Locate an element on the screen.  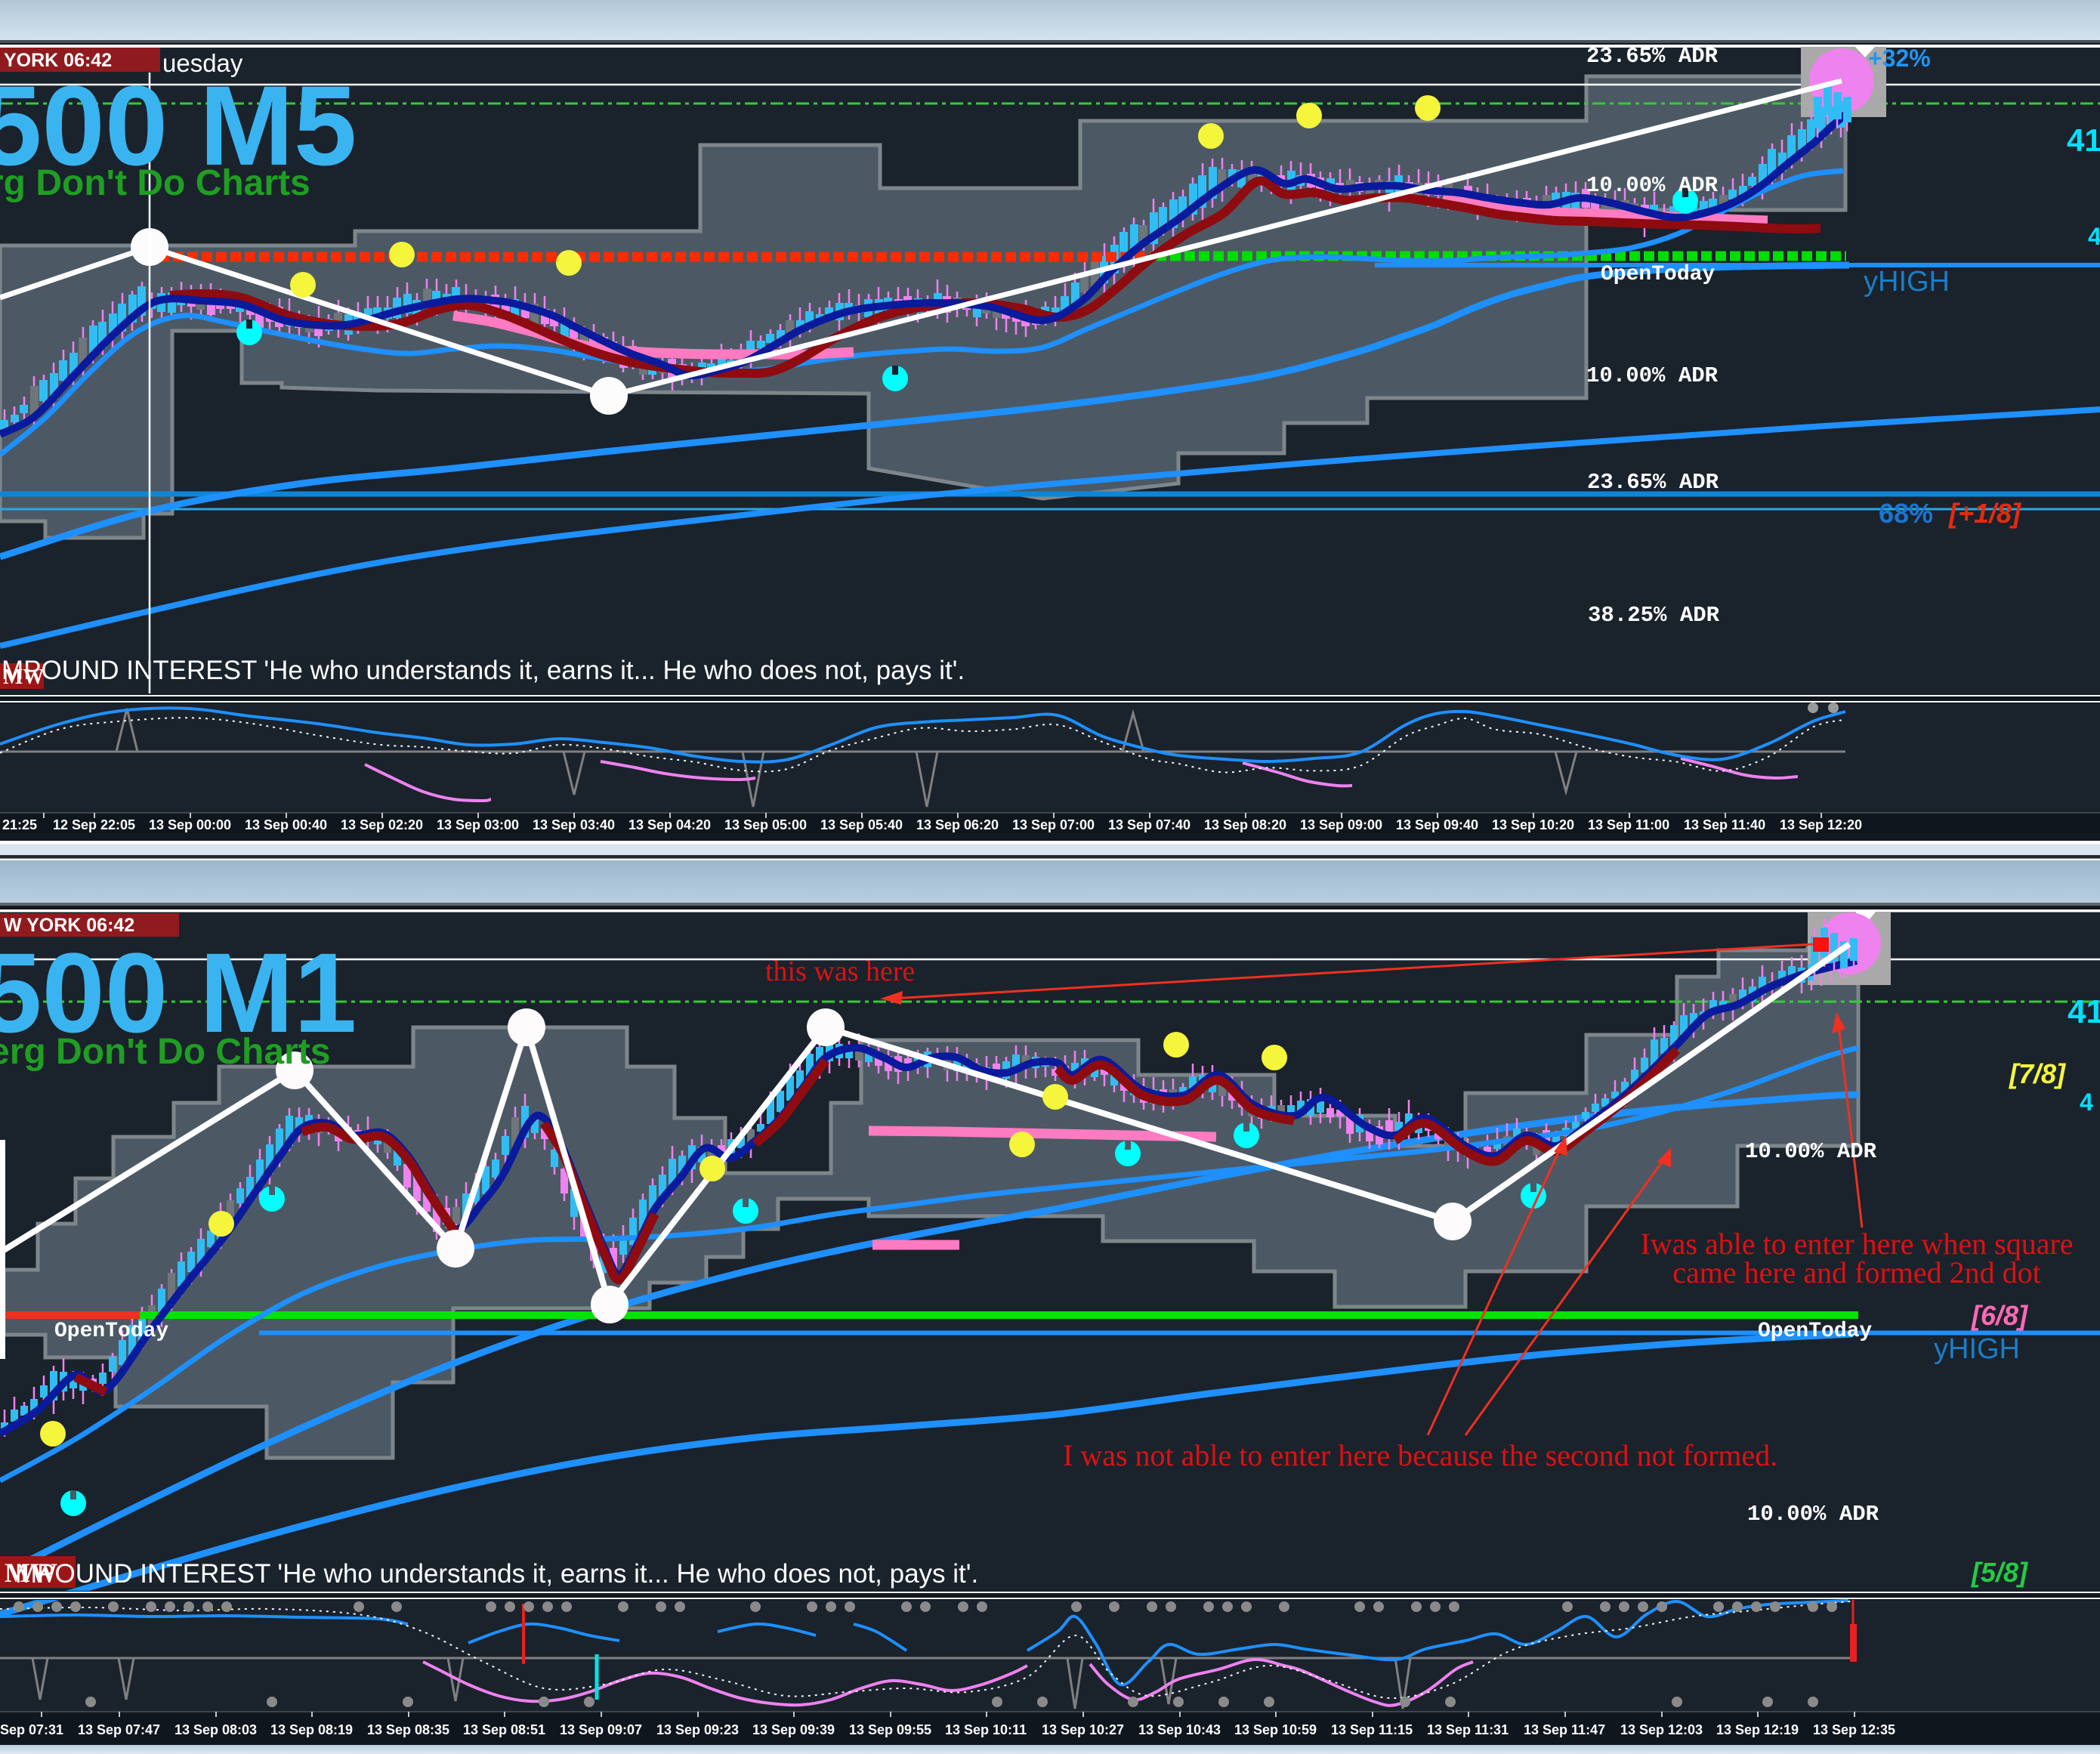
svg-text: 13 Sep 11:15 is located at coordinates (1372, 1730).